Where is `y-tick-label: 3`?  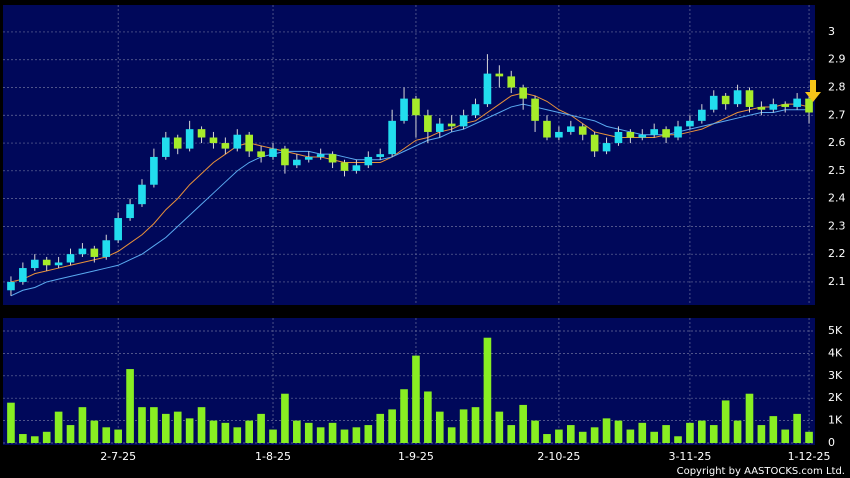
y-tick-label: 3 is located at coordinates (831, 31).